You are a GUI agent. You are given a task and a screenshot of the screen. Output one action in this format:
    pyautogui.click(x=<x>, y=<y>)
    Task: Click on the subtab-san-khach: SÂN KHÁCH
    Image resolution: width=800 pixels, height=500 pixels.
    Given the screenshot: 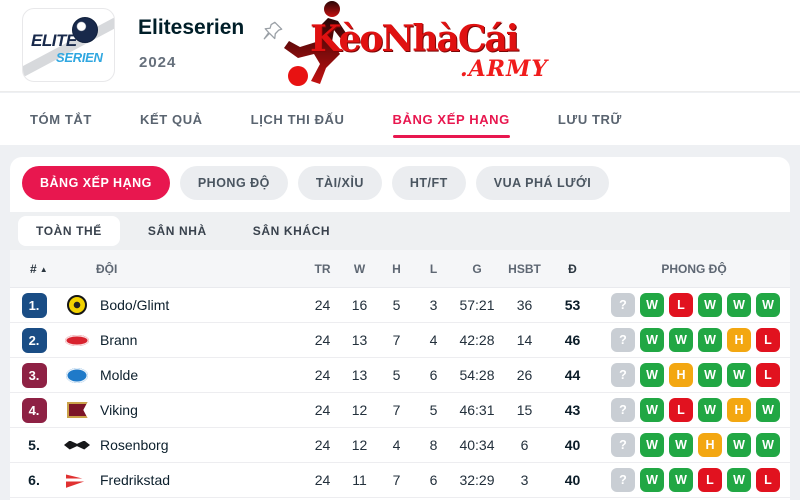 What is the action you would take?
    pyautogui.click(x=291, y=231)
    